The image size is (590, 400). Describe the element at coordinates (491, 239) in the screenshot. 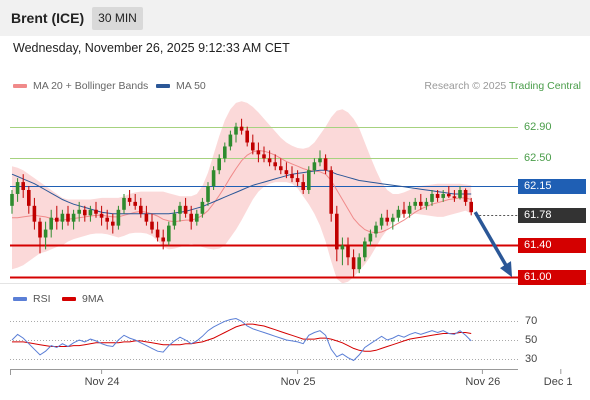

I see `forecast-line` at that location.